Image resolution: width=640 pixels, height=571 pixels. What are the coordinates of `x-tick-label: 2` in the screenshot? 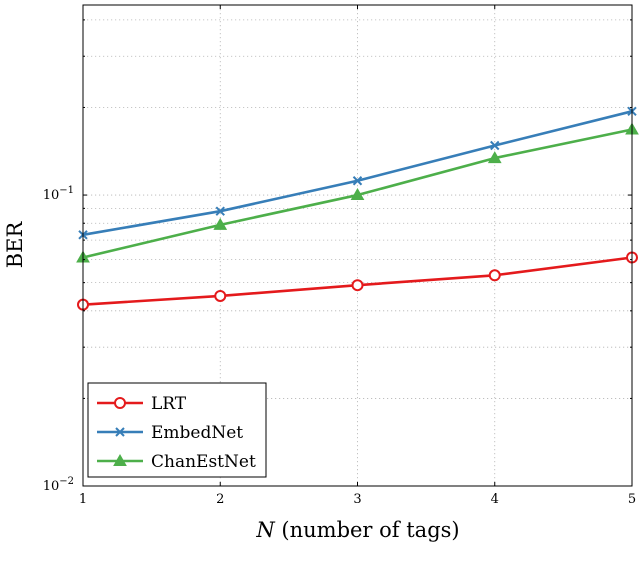 It's located at (220, 499).